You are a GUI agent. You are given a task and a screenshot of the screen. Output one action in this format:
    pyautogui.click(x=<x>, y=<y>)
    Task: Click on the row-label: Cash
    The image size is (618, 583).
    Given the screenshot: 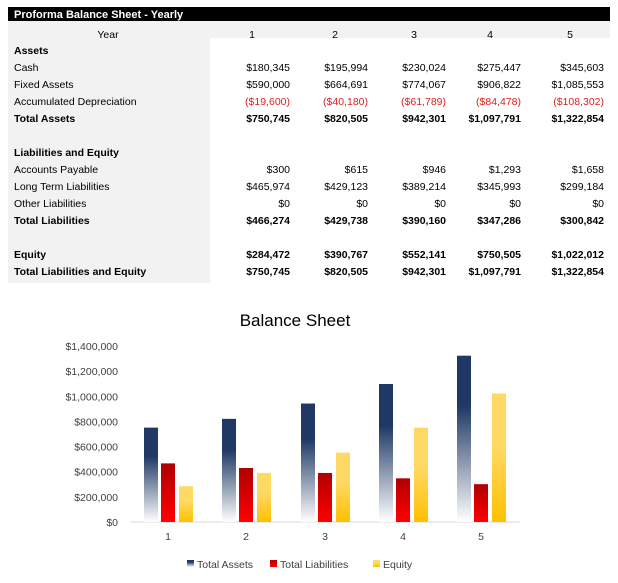 What is the action you would take?
    pyautogui.click(x=26, y=68)
    